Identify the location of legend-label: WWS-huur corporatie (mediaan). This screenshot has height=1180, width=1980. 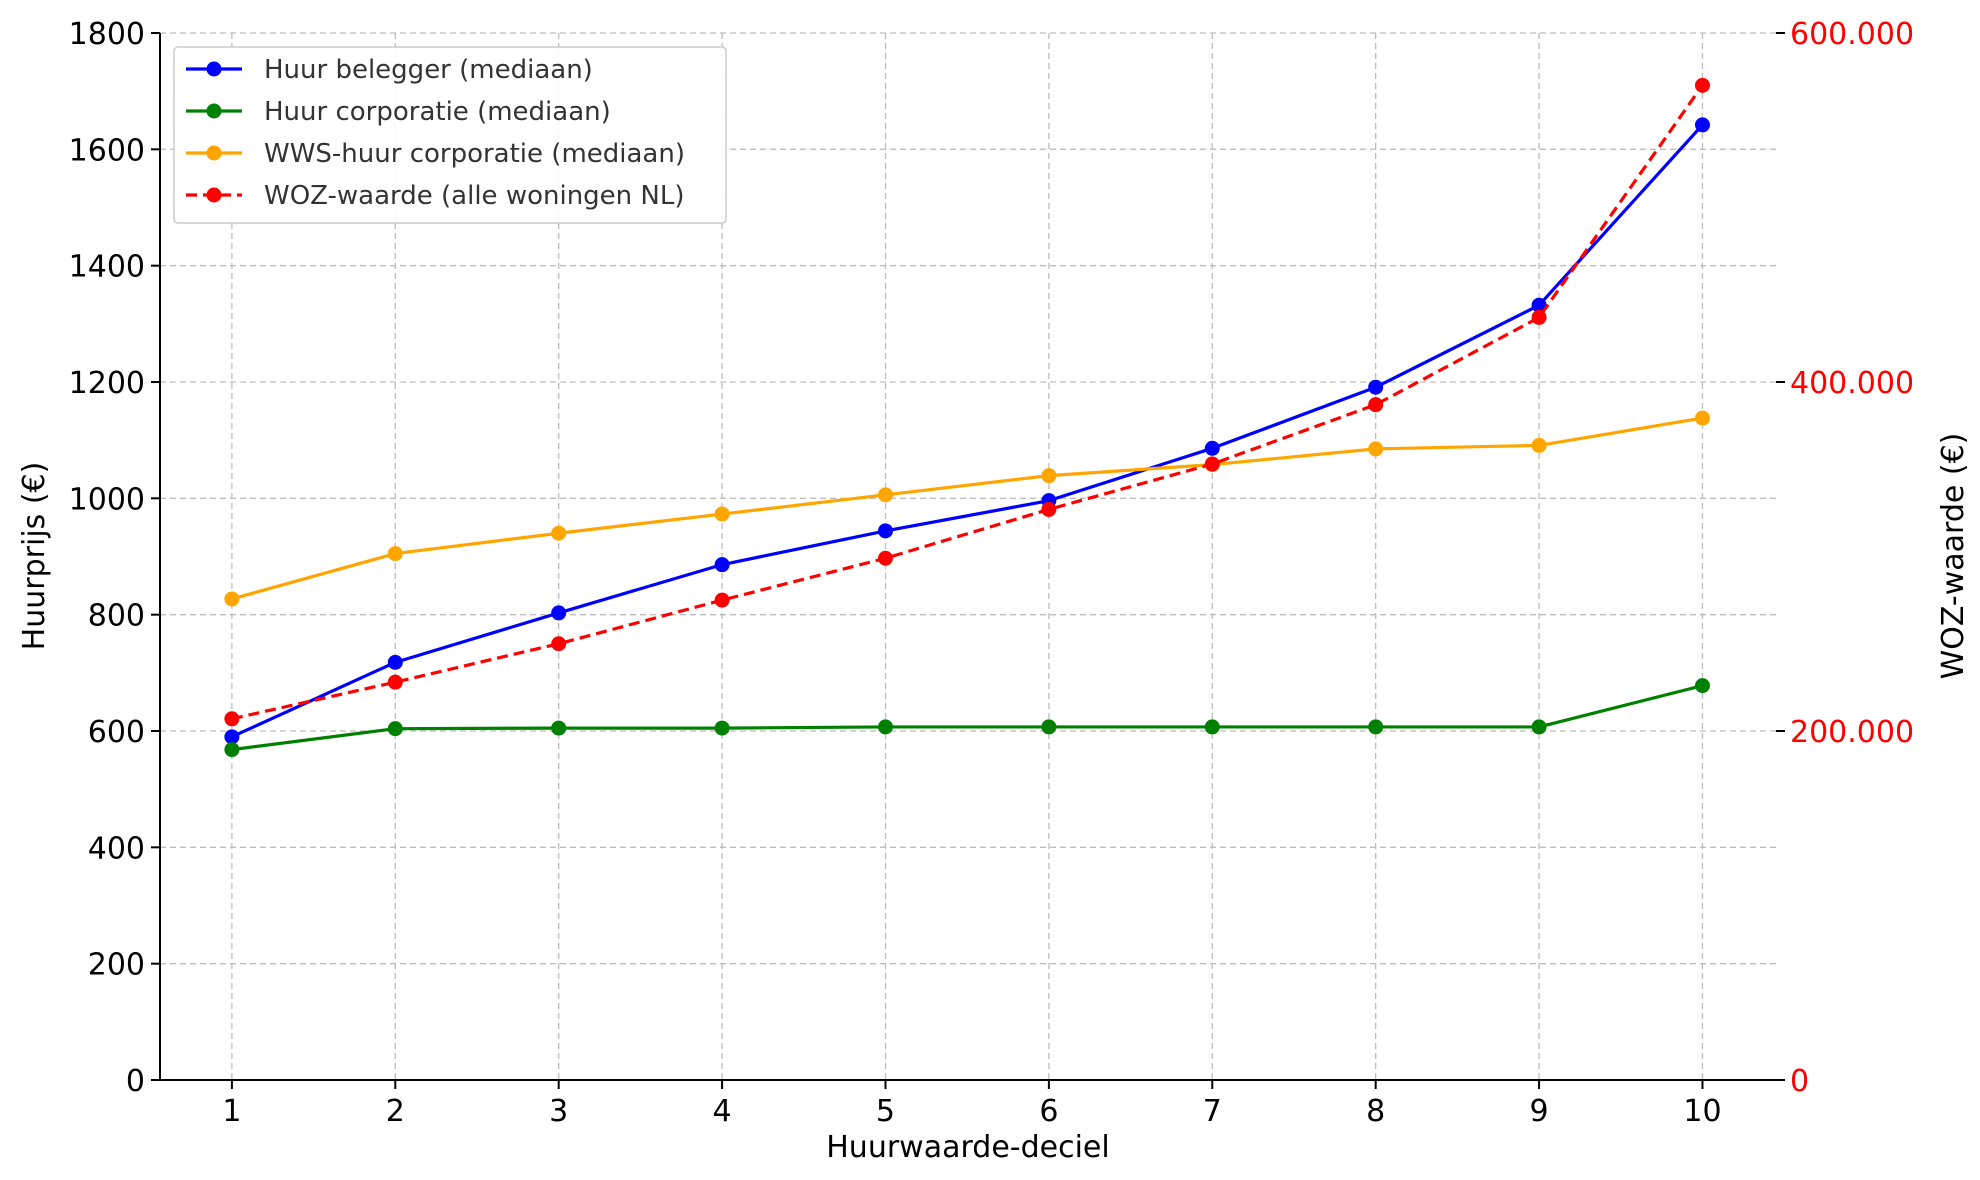
(474, 154).